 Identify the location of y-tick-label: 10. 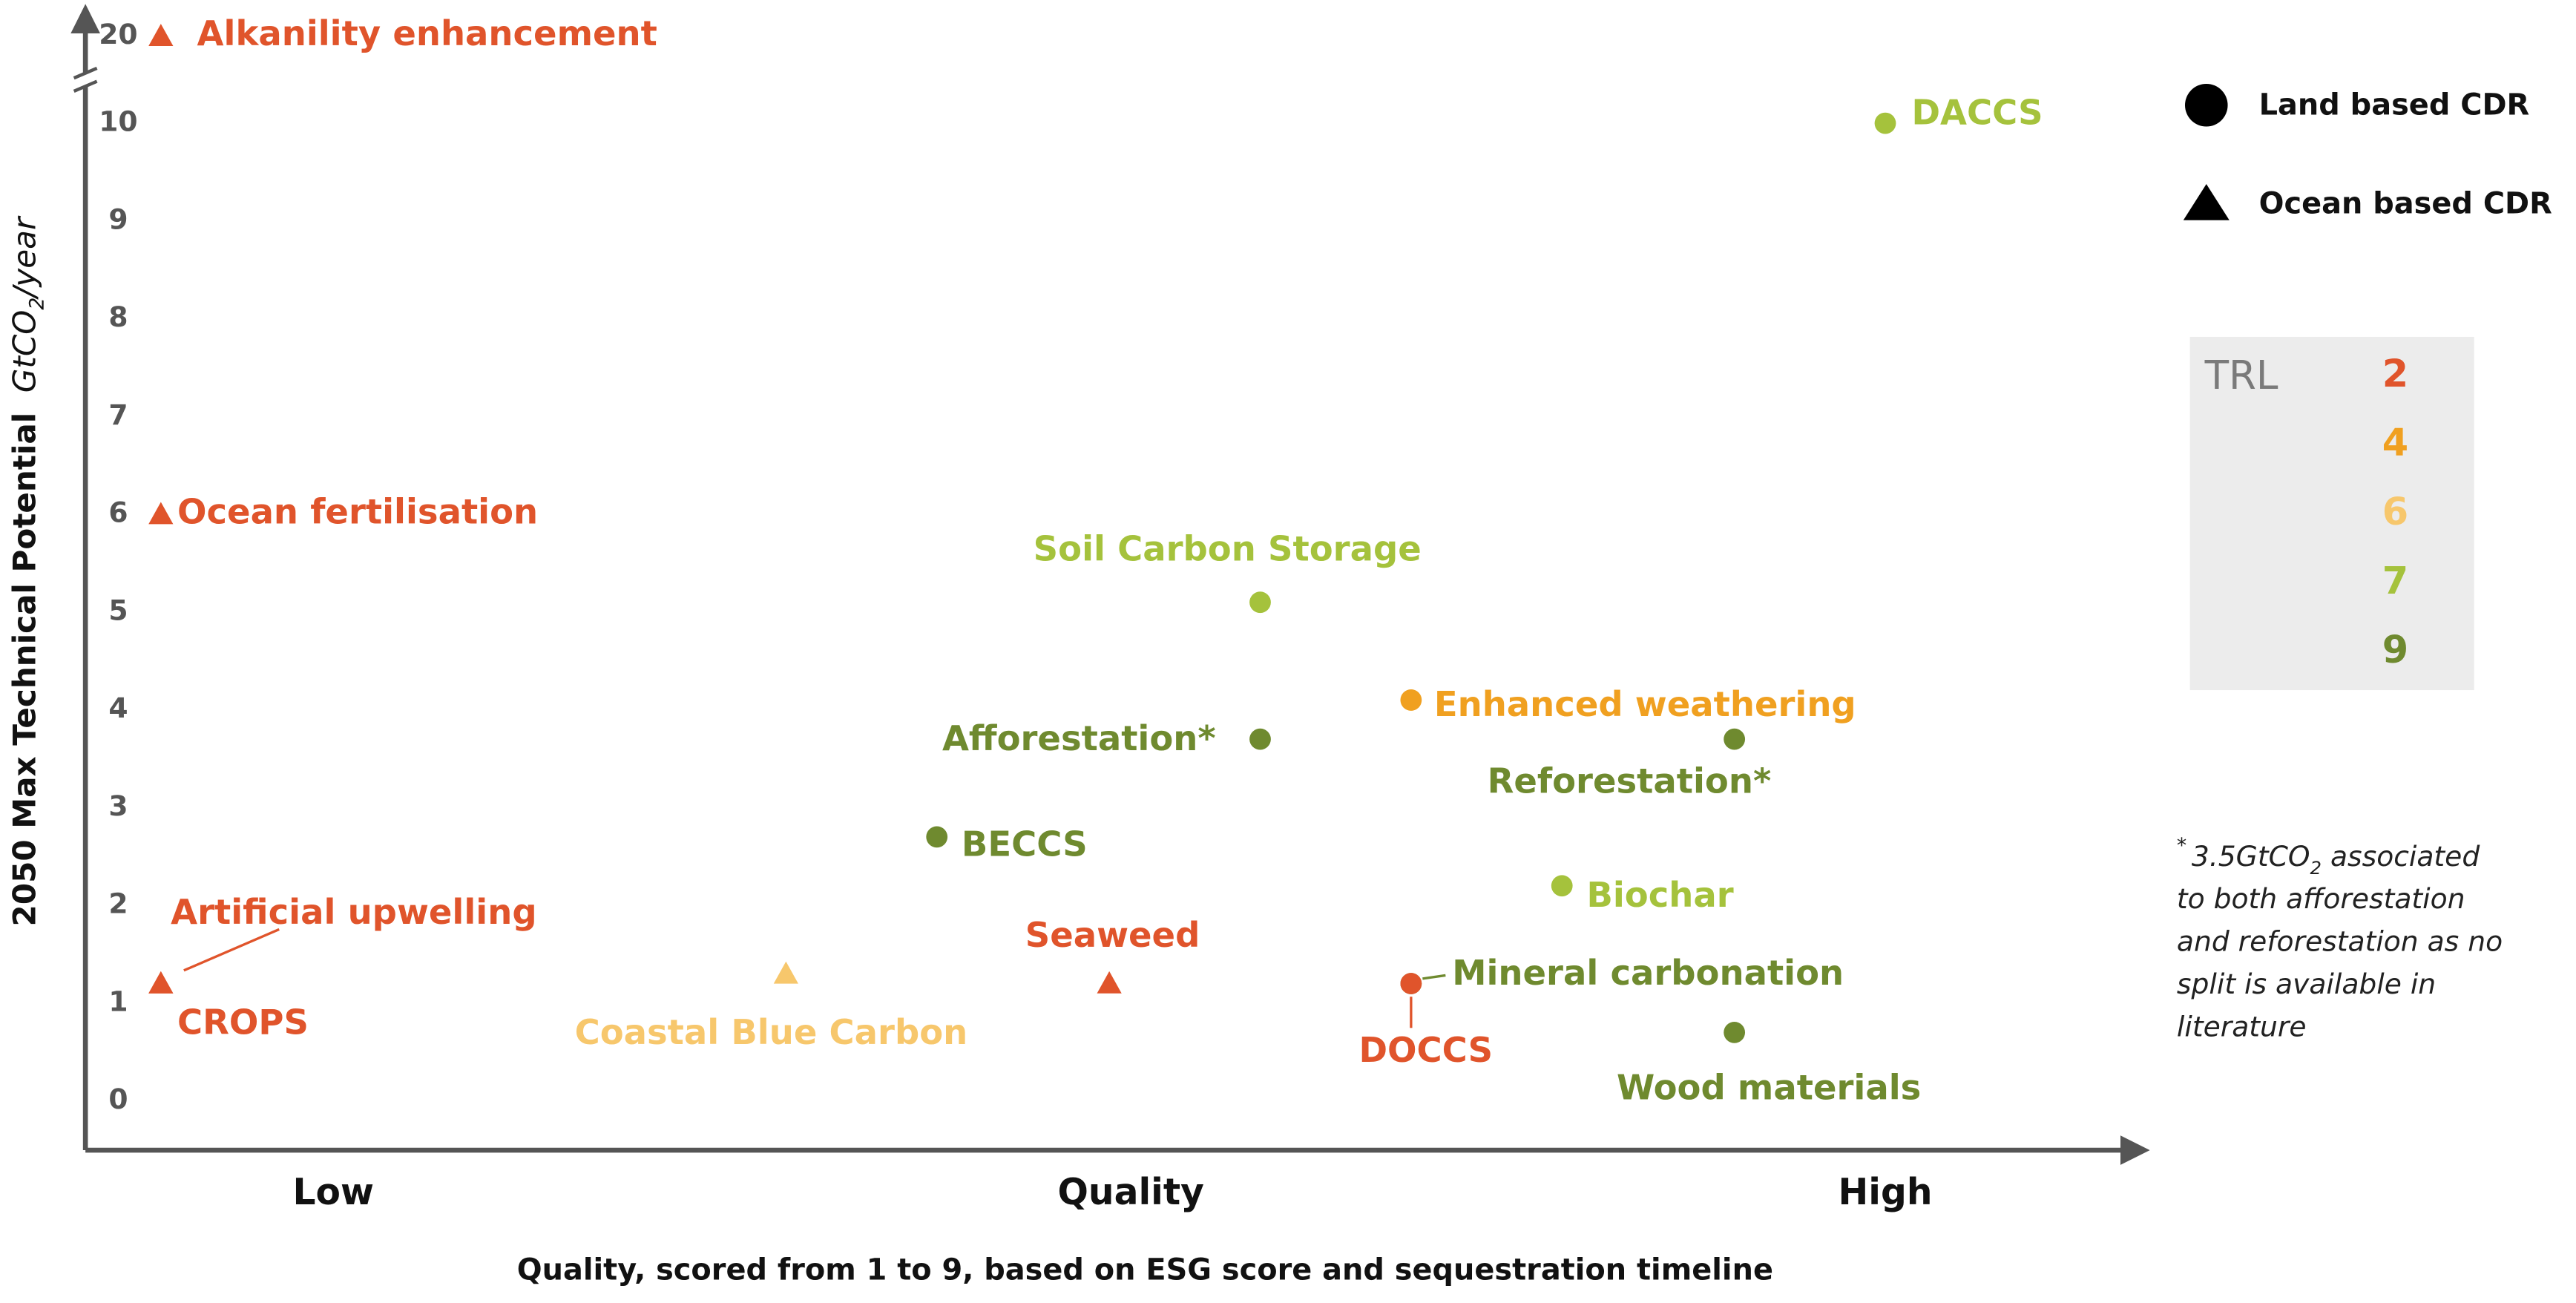
(118, 121).